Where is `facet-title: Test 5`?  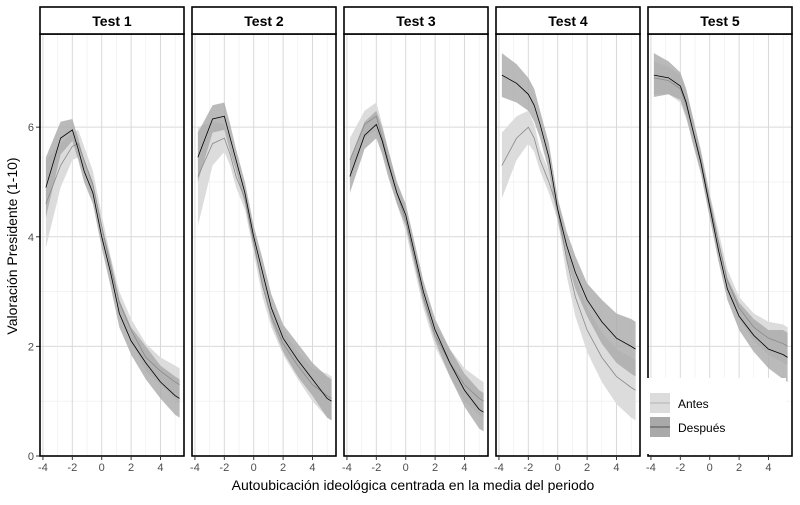
facet-title: Test 5 is located at coordinates (720, 21).